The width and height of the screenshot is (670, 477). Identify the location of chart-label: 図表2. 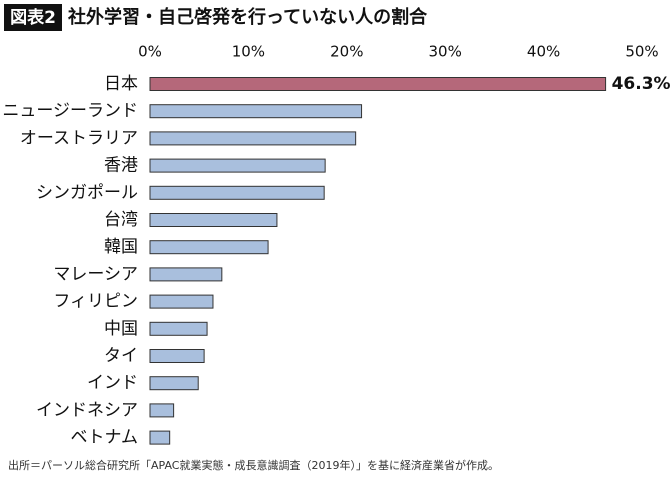
(33, 17).